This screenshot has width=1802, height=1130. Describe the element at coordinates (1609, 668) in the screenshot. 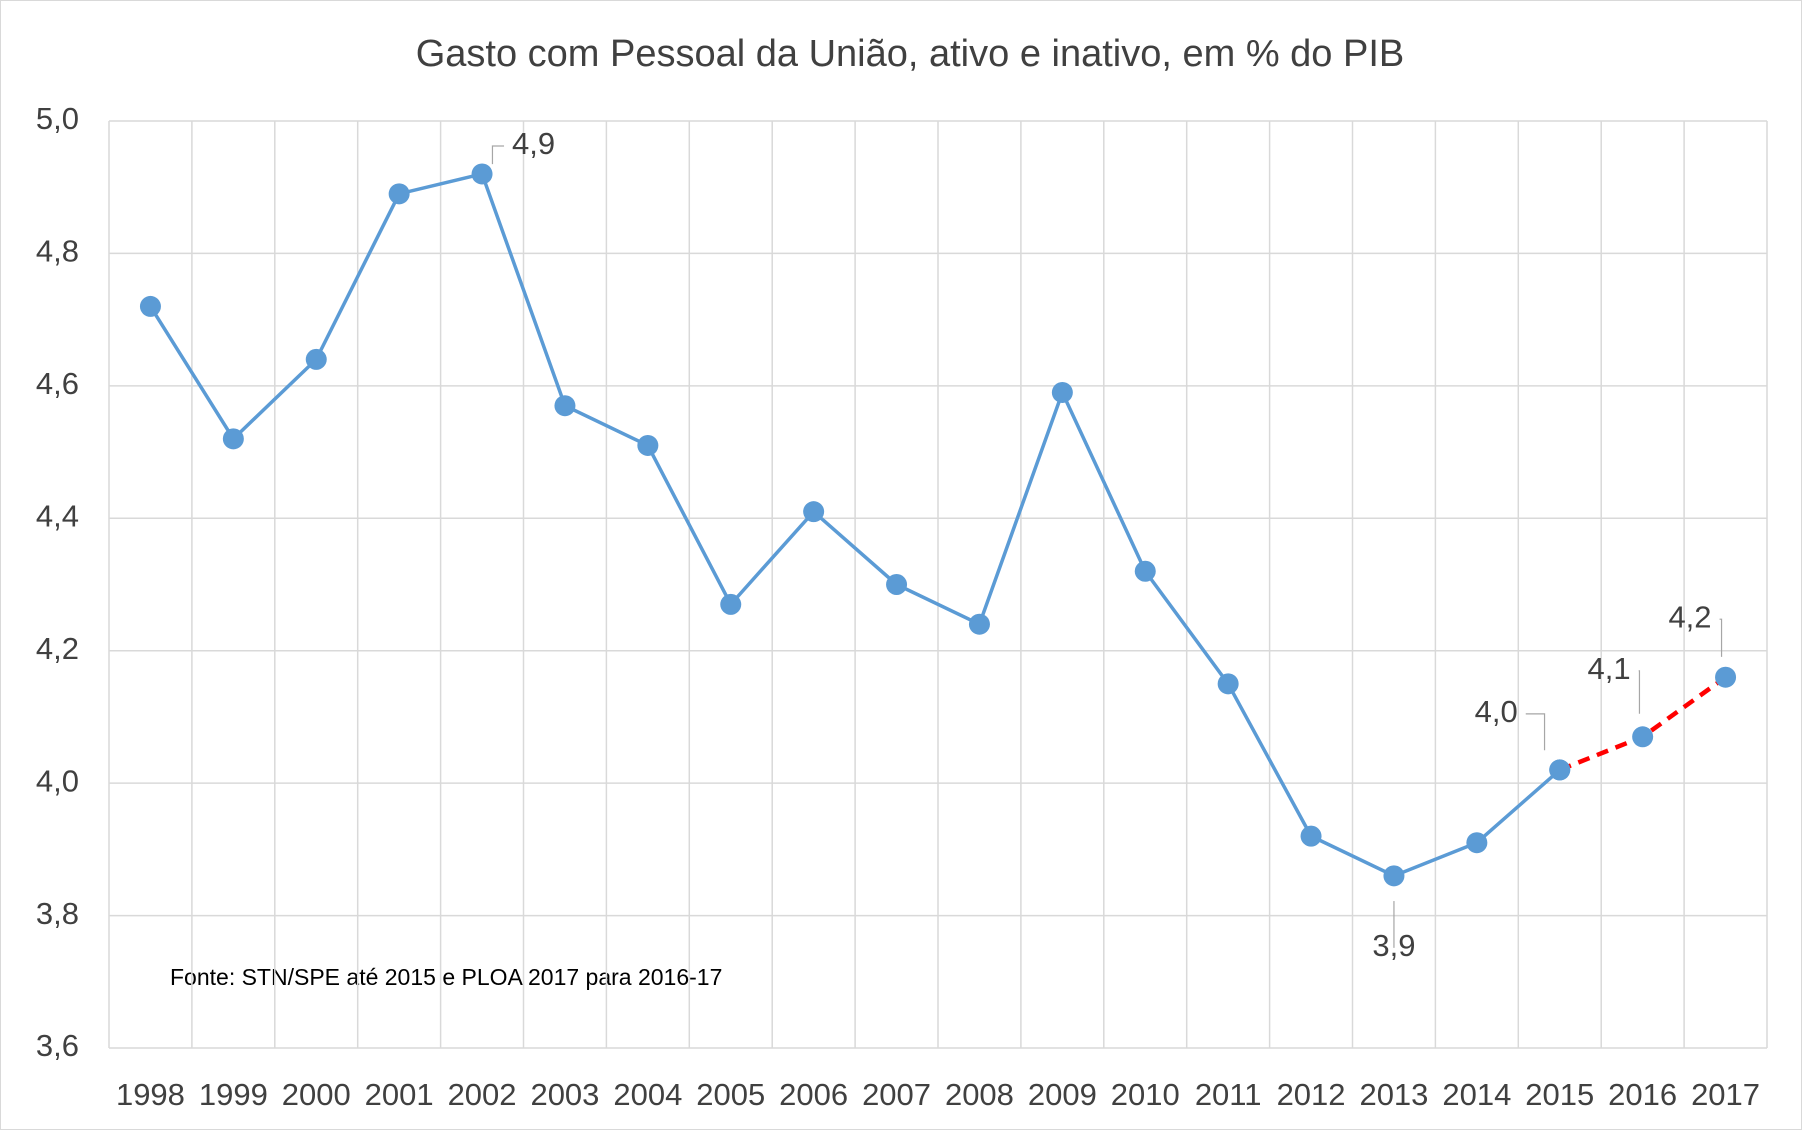

I see `data-label: 4,1` at that location.